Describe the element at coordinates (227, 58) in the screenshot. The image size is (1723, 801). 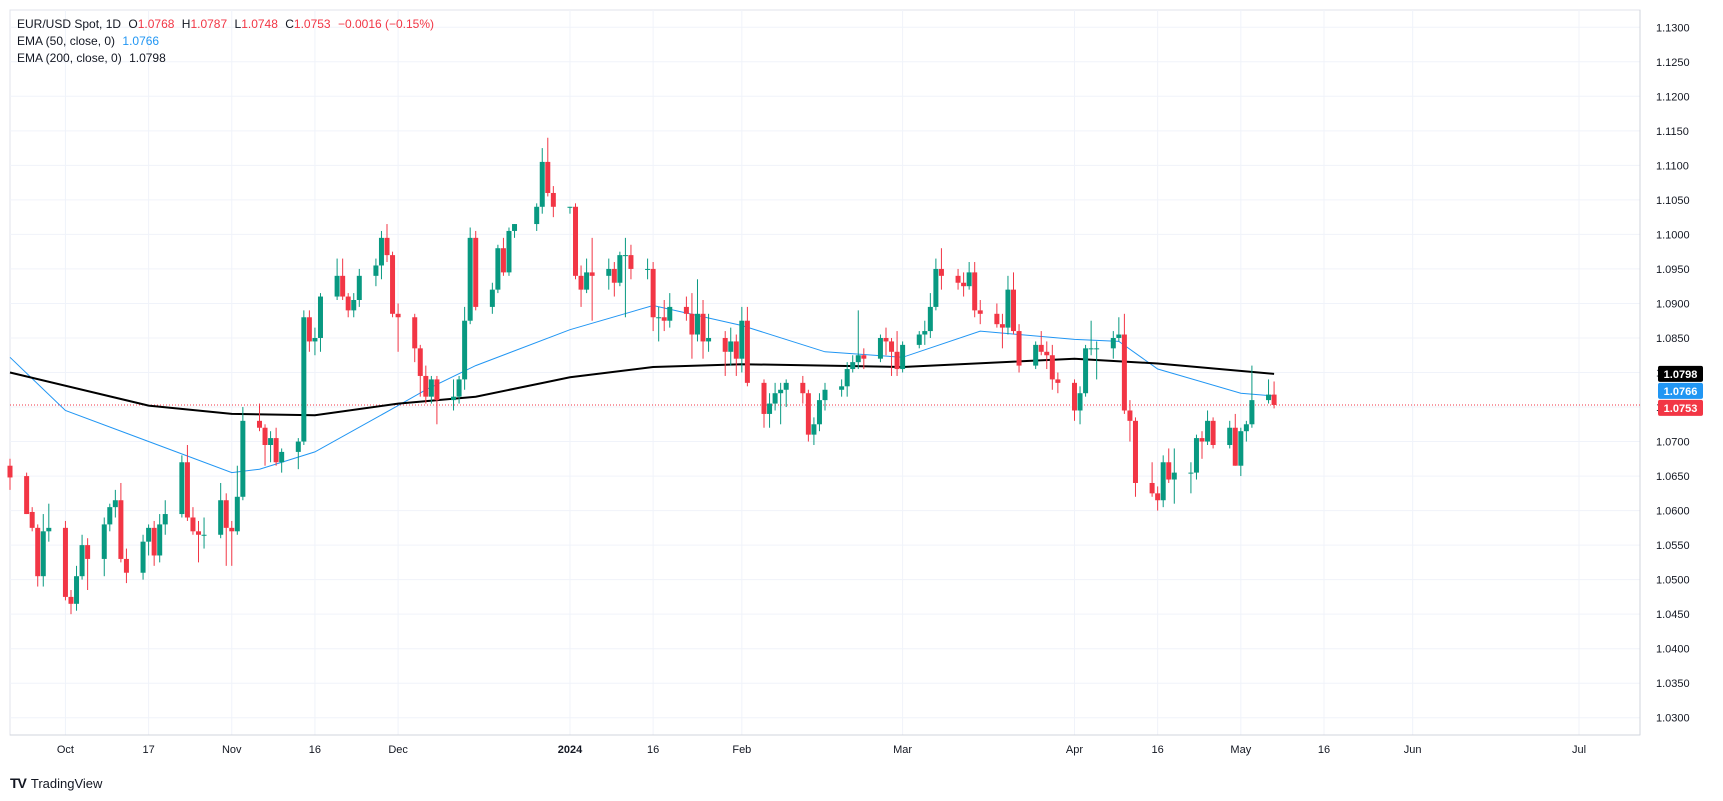
I see `legend-ema200-row: EMA (200, close, 0) 1.0798` at that location.